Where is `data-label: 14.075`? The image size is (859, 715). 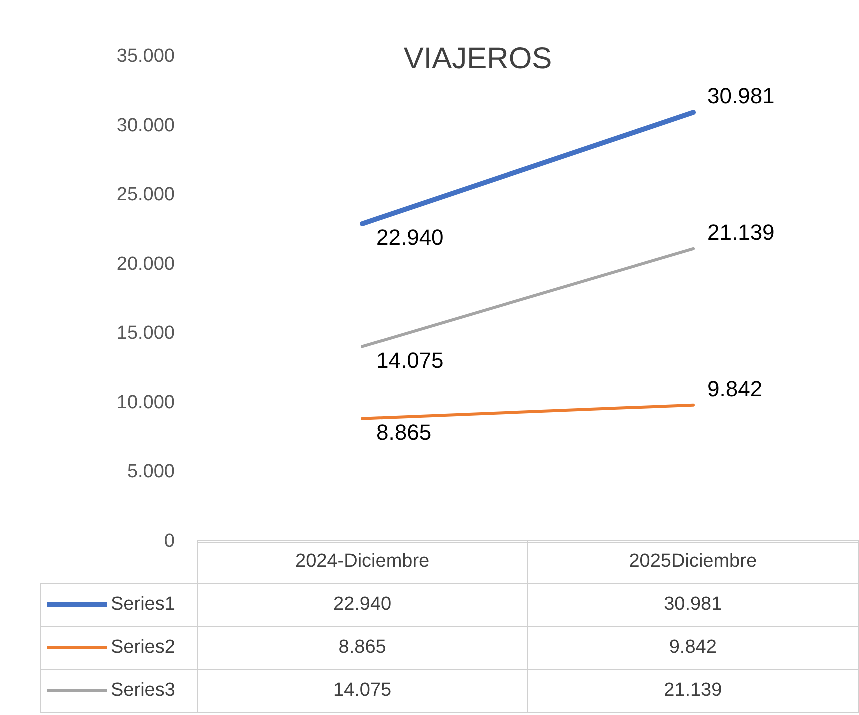
data-label: 14.075 is located at coordinates (362, 691).